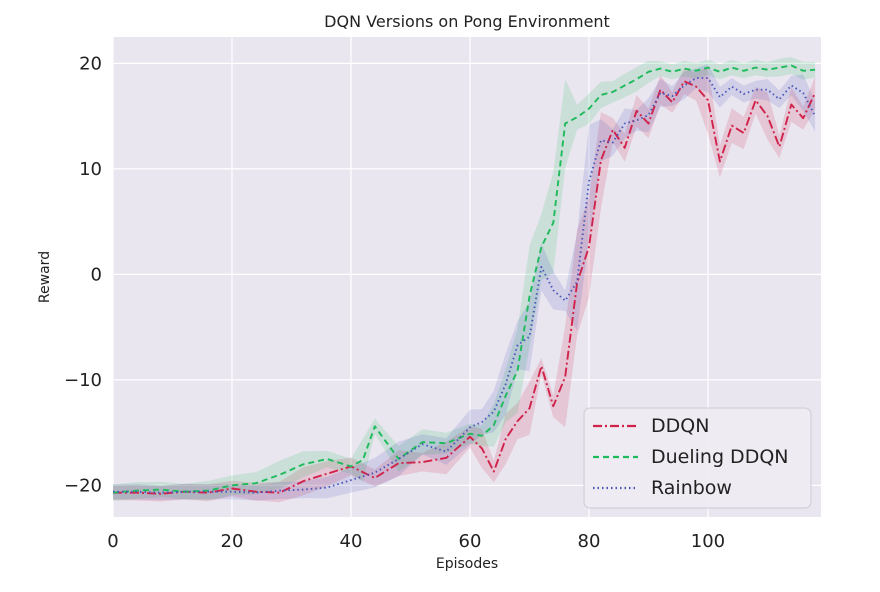 The width and height of the screenshot is (880, 592). I want to click on y-tick-label: 20, so click(90, 63).